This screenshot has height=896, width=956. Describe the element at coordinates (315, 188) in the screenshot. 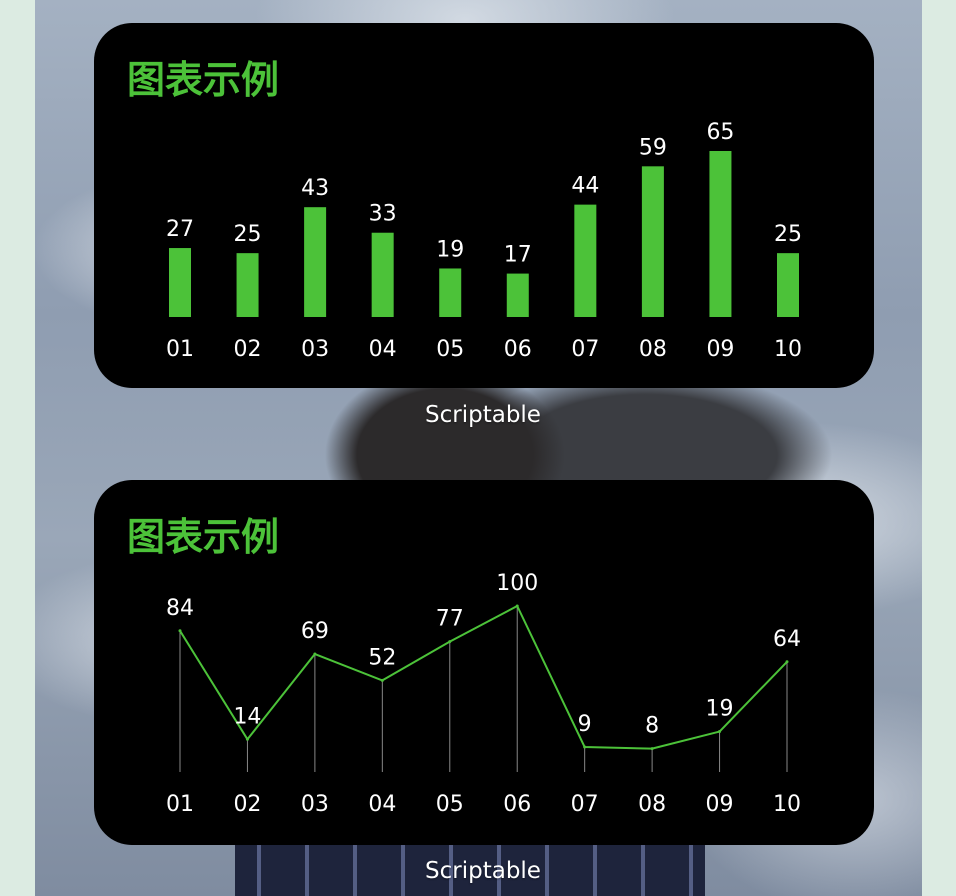

I see `data-label: 43` at that location.